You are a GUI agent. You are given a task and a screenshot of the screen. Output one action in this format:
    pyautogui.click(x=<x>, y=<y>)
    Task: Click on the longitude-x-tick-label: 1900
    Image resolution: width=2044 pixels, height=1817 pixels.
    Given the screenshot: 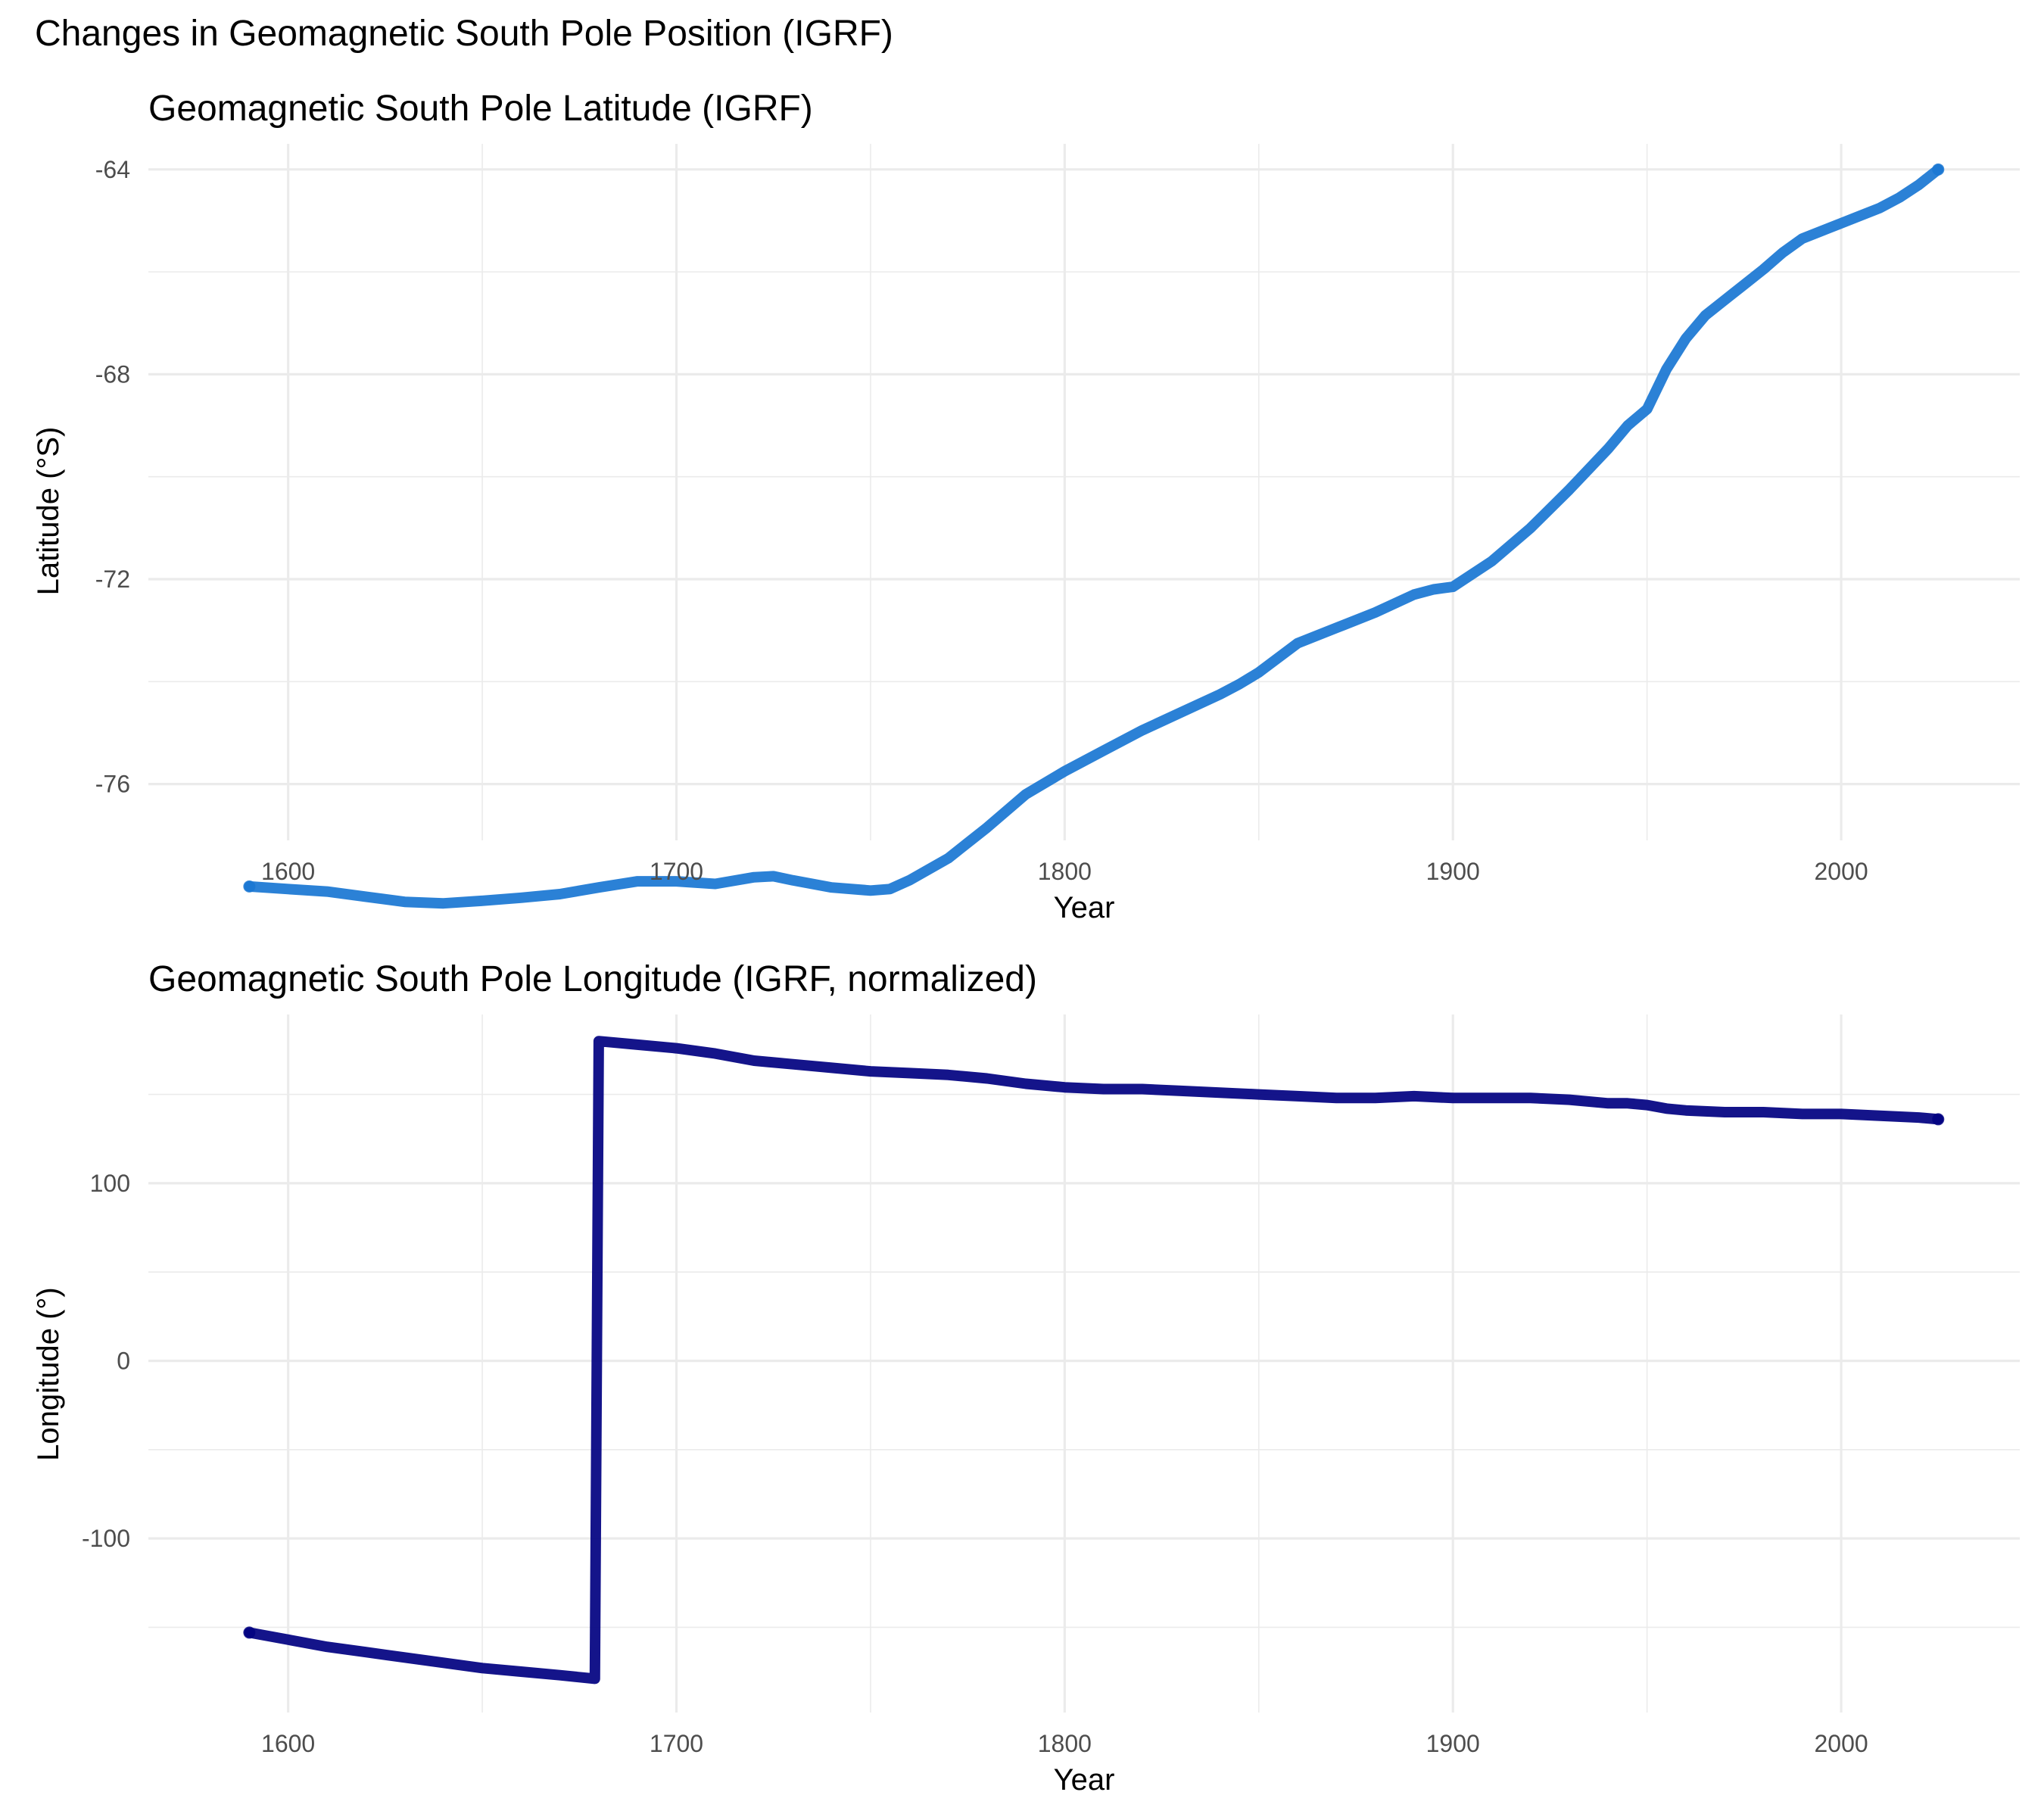 What is the action you would take?
    pyautogui.click(x=1453, y=1744)
    